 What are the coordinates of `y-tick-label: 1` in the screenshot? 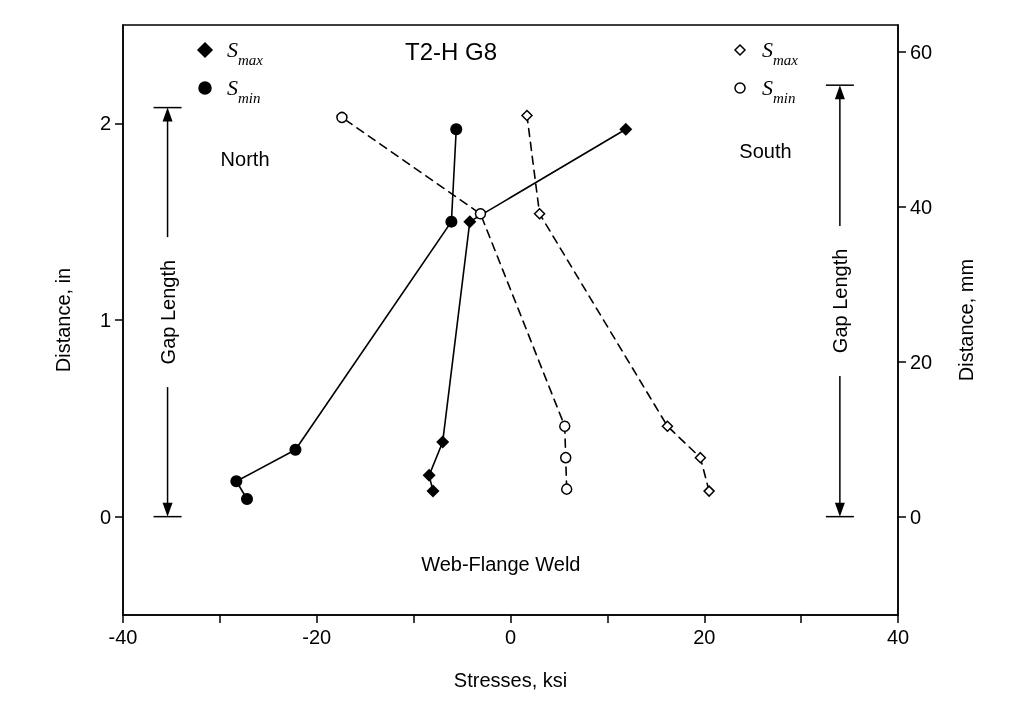 It's located at (105, 320).